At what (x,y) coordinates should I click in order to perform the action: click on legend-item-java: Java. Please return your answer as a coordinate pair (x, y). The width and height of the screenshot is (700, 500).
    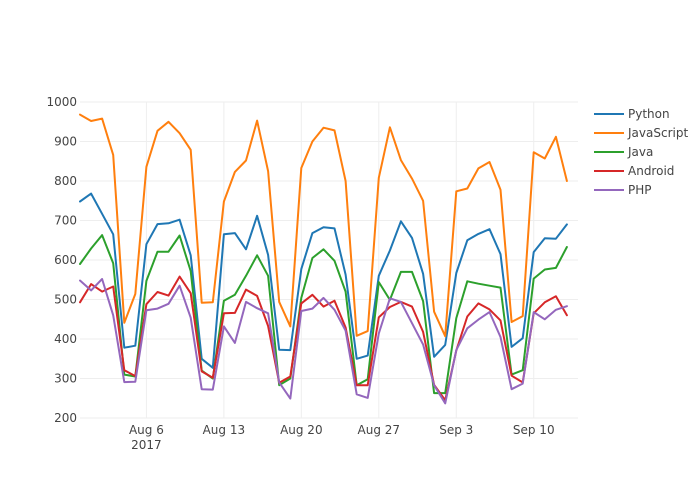
    Looking at the image, I should click on (623, 152).